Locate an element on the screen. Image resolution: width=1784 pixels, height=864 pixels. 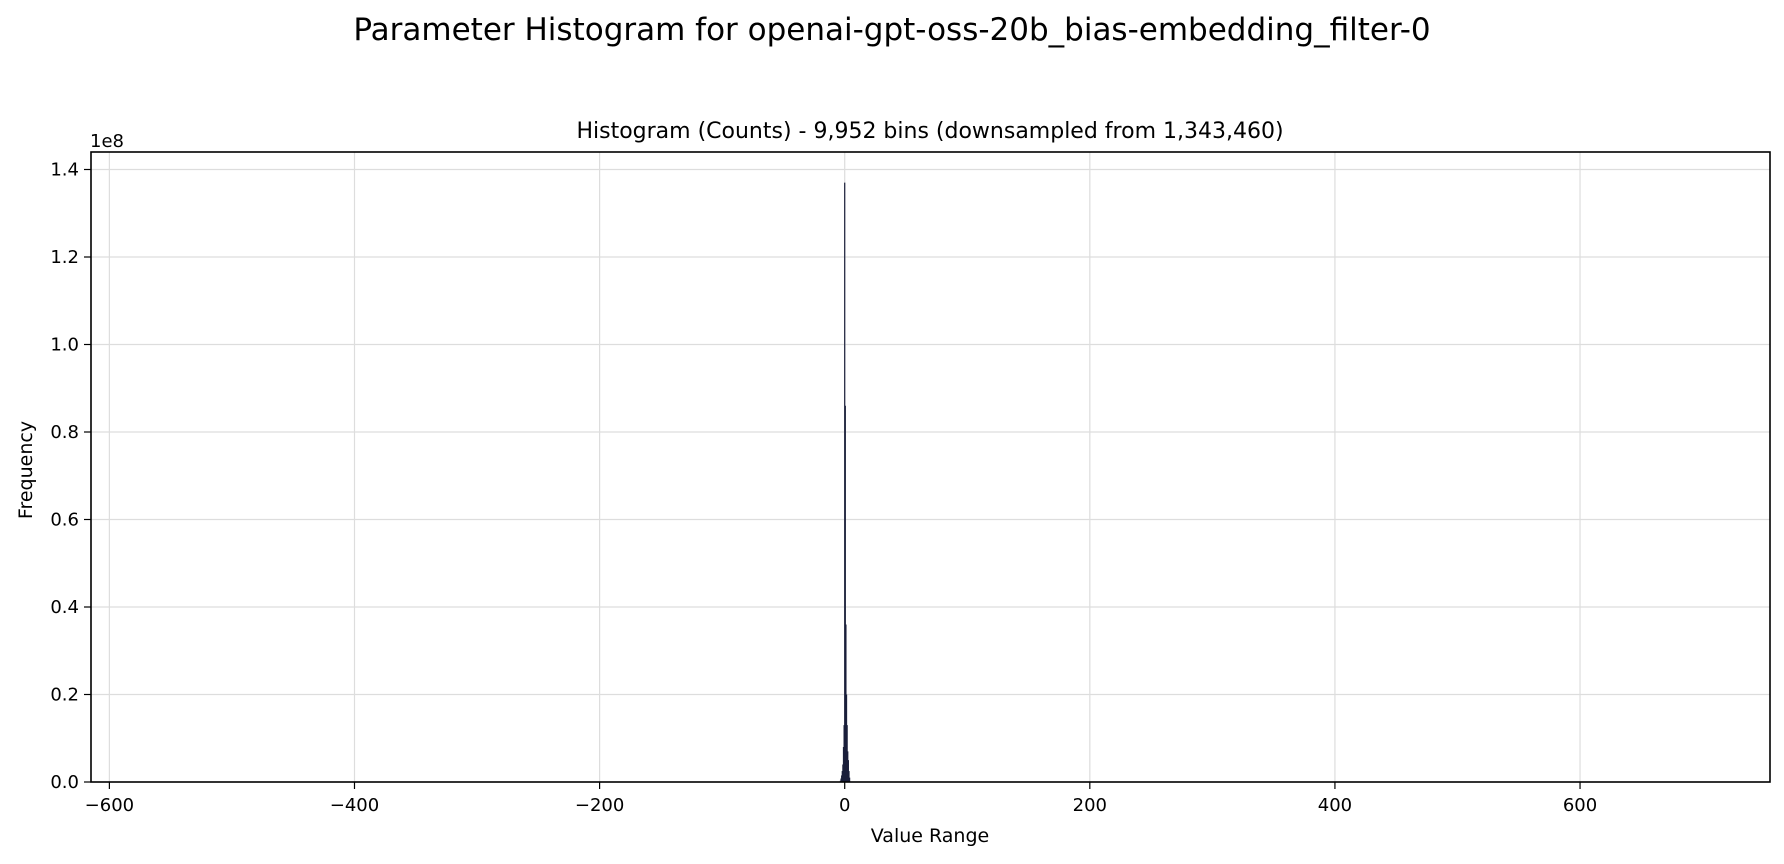
y-tick-label: 0.0 is located at coordinates (64, 782).